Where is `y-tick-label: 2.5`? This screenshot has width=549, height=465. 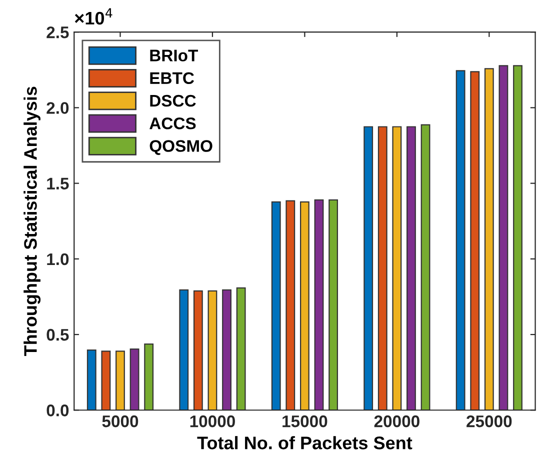 y-tick-label: 2.5 is located at coordinates (57, 32).